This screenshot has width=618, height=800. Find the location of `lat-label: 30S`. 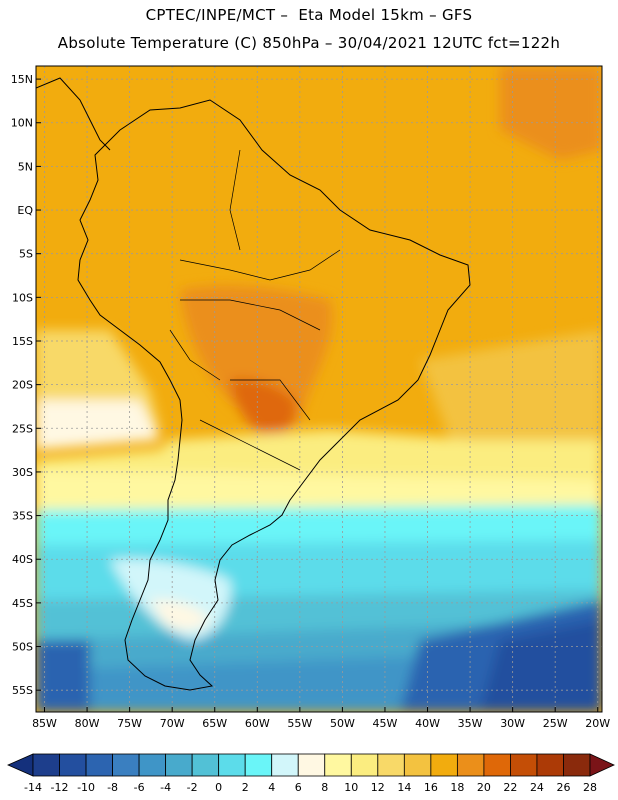

lat-label: 30S is located at coordinates (22, 472).